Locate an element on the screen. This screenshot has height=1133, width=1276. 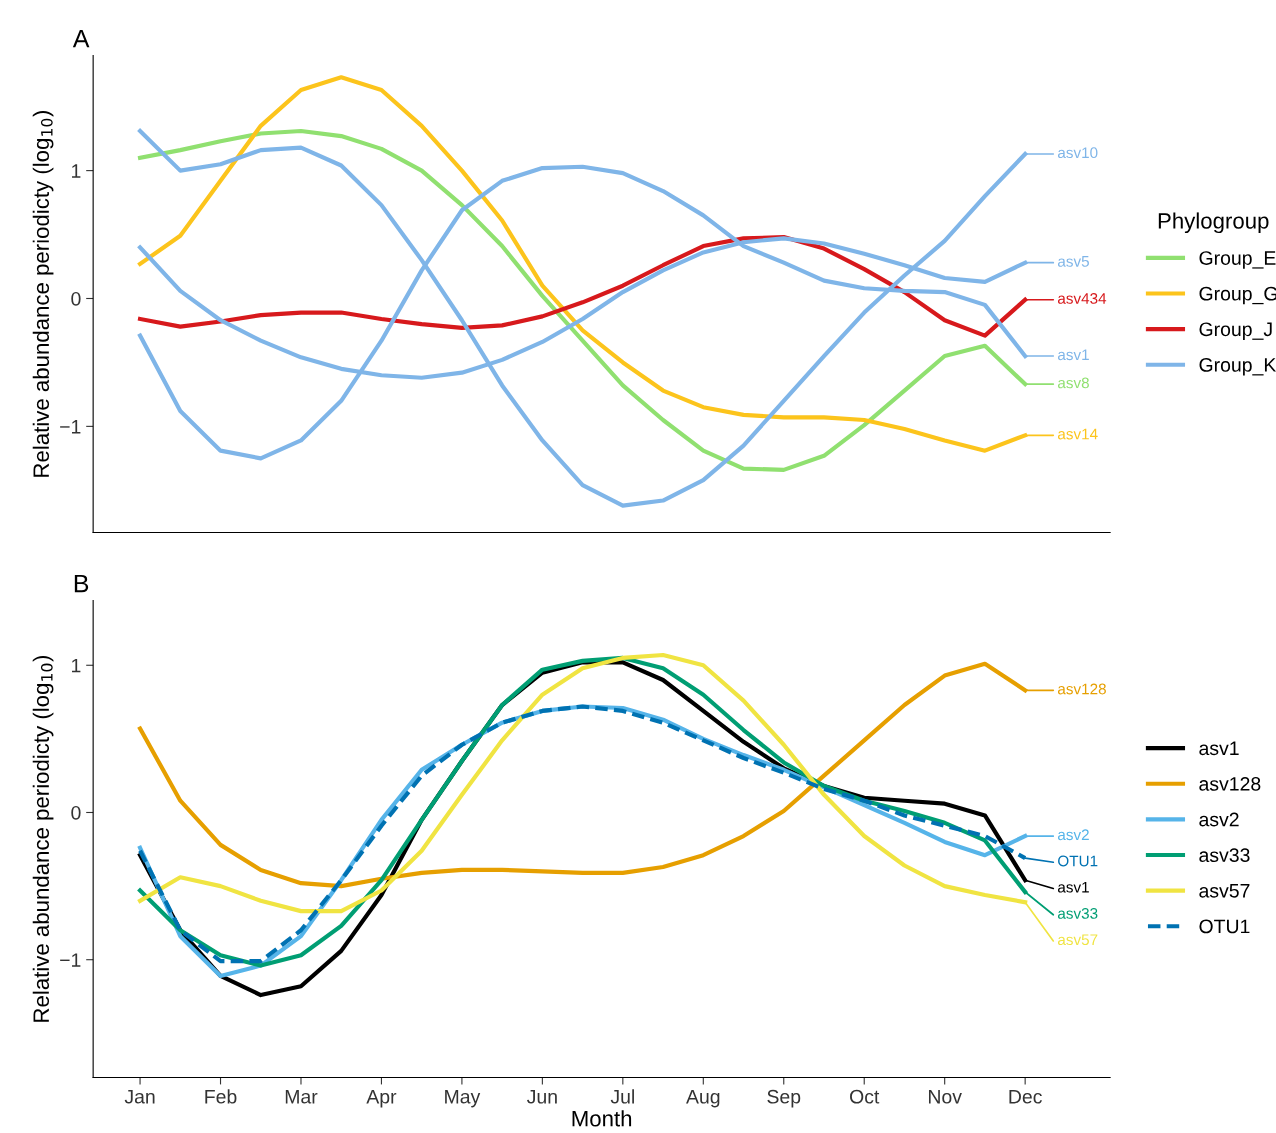
x-tick-label: Mar is located at coordinates (301, 1097).